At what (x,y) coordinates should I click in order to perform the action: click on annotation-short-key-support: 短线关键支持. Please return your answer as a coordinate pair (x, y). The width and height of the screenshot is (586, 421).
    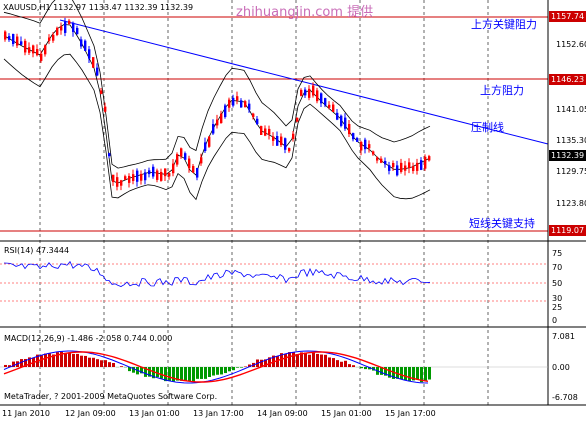
    Looking at the image, I should click on (502, 223).